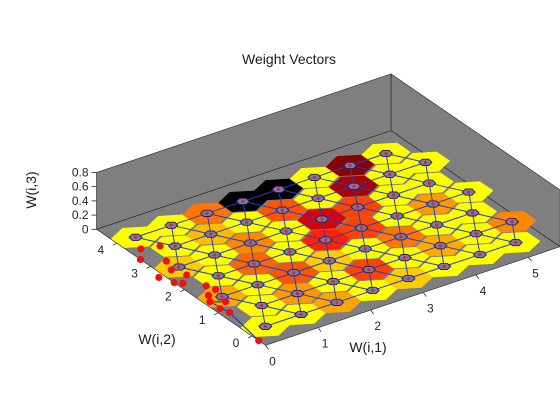  What do you see at coordinates (289, 59) in the screenshot?
I see `chart-title: Weight Vectors` at bounding box center [289, 59].